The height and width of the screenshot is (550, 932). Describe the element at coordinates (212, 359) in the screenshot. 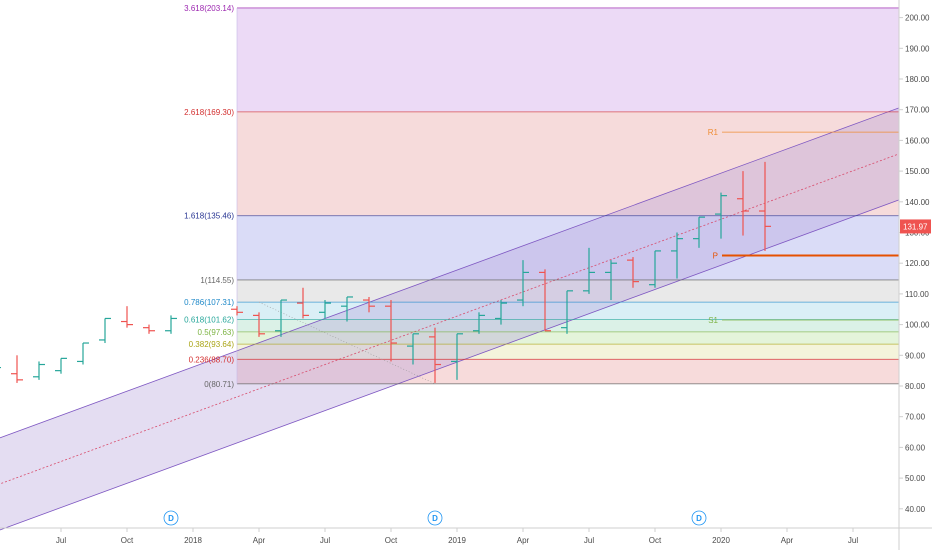

I see `fib-level-label: 0.236(88.70)` at that location.